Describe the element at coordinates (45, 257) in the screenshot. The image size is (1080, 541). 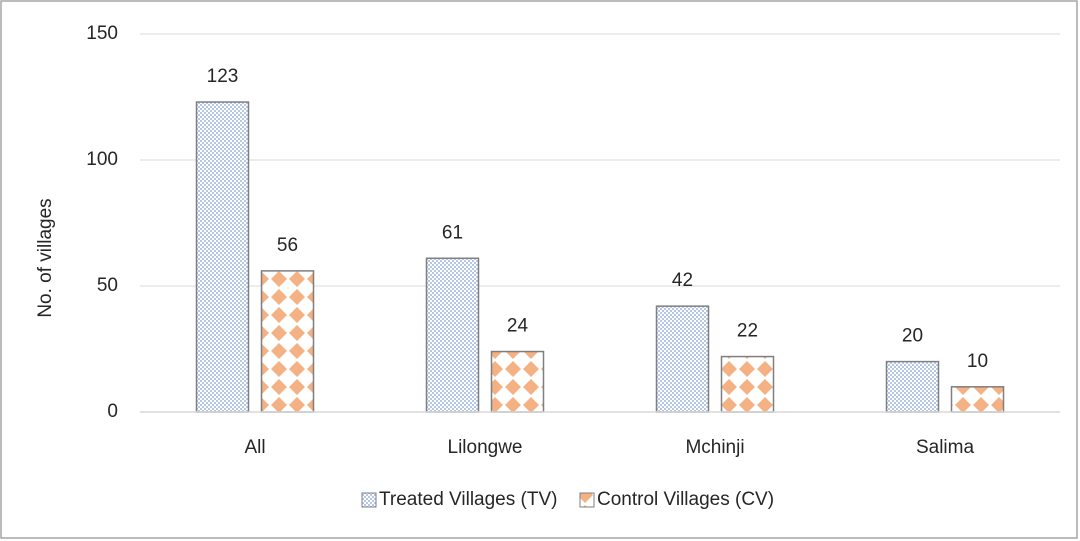
I see `y-axis-label: No. of villages` at that location.